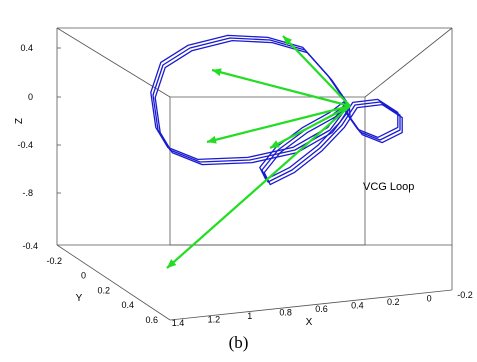 This screenshot has width=477, height=362. Describe the element at coordinates (311, 305) in the screenshot. I see `box-edge-floor-front` at that location.